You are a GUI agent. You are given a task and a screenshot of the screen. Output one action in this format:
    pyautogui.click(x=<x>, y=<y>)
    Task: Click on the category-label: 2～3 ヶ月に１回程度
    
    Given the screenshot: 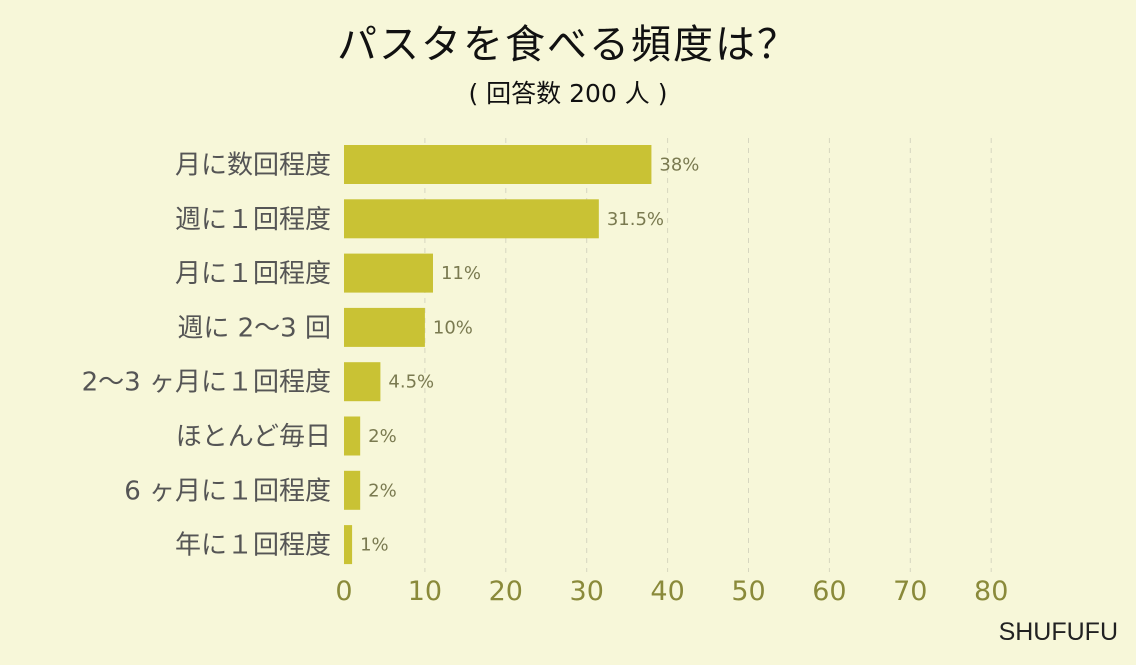 What is the action you would take?
    pyautogui.click(x=206, y=383)
    